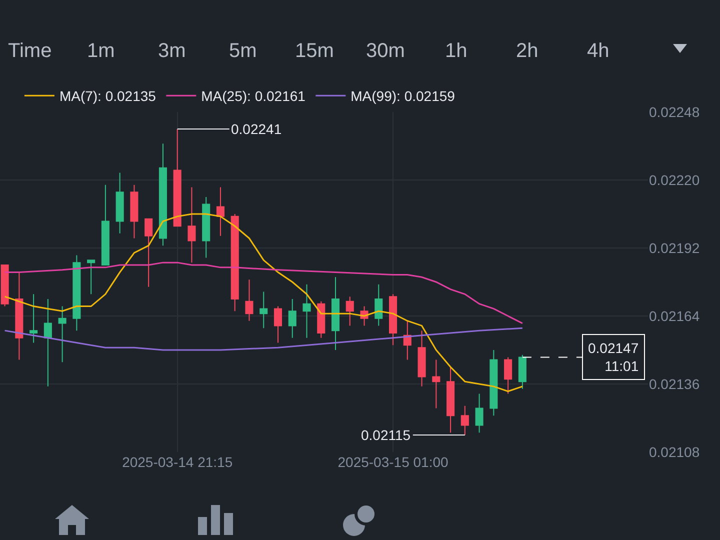  What do you see at coordinates (256, 129) in the screenshot?
I see `annotation: 0.02241` at bounding box center [256, 129].